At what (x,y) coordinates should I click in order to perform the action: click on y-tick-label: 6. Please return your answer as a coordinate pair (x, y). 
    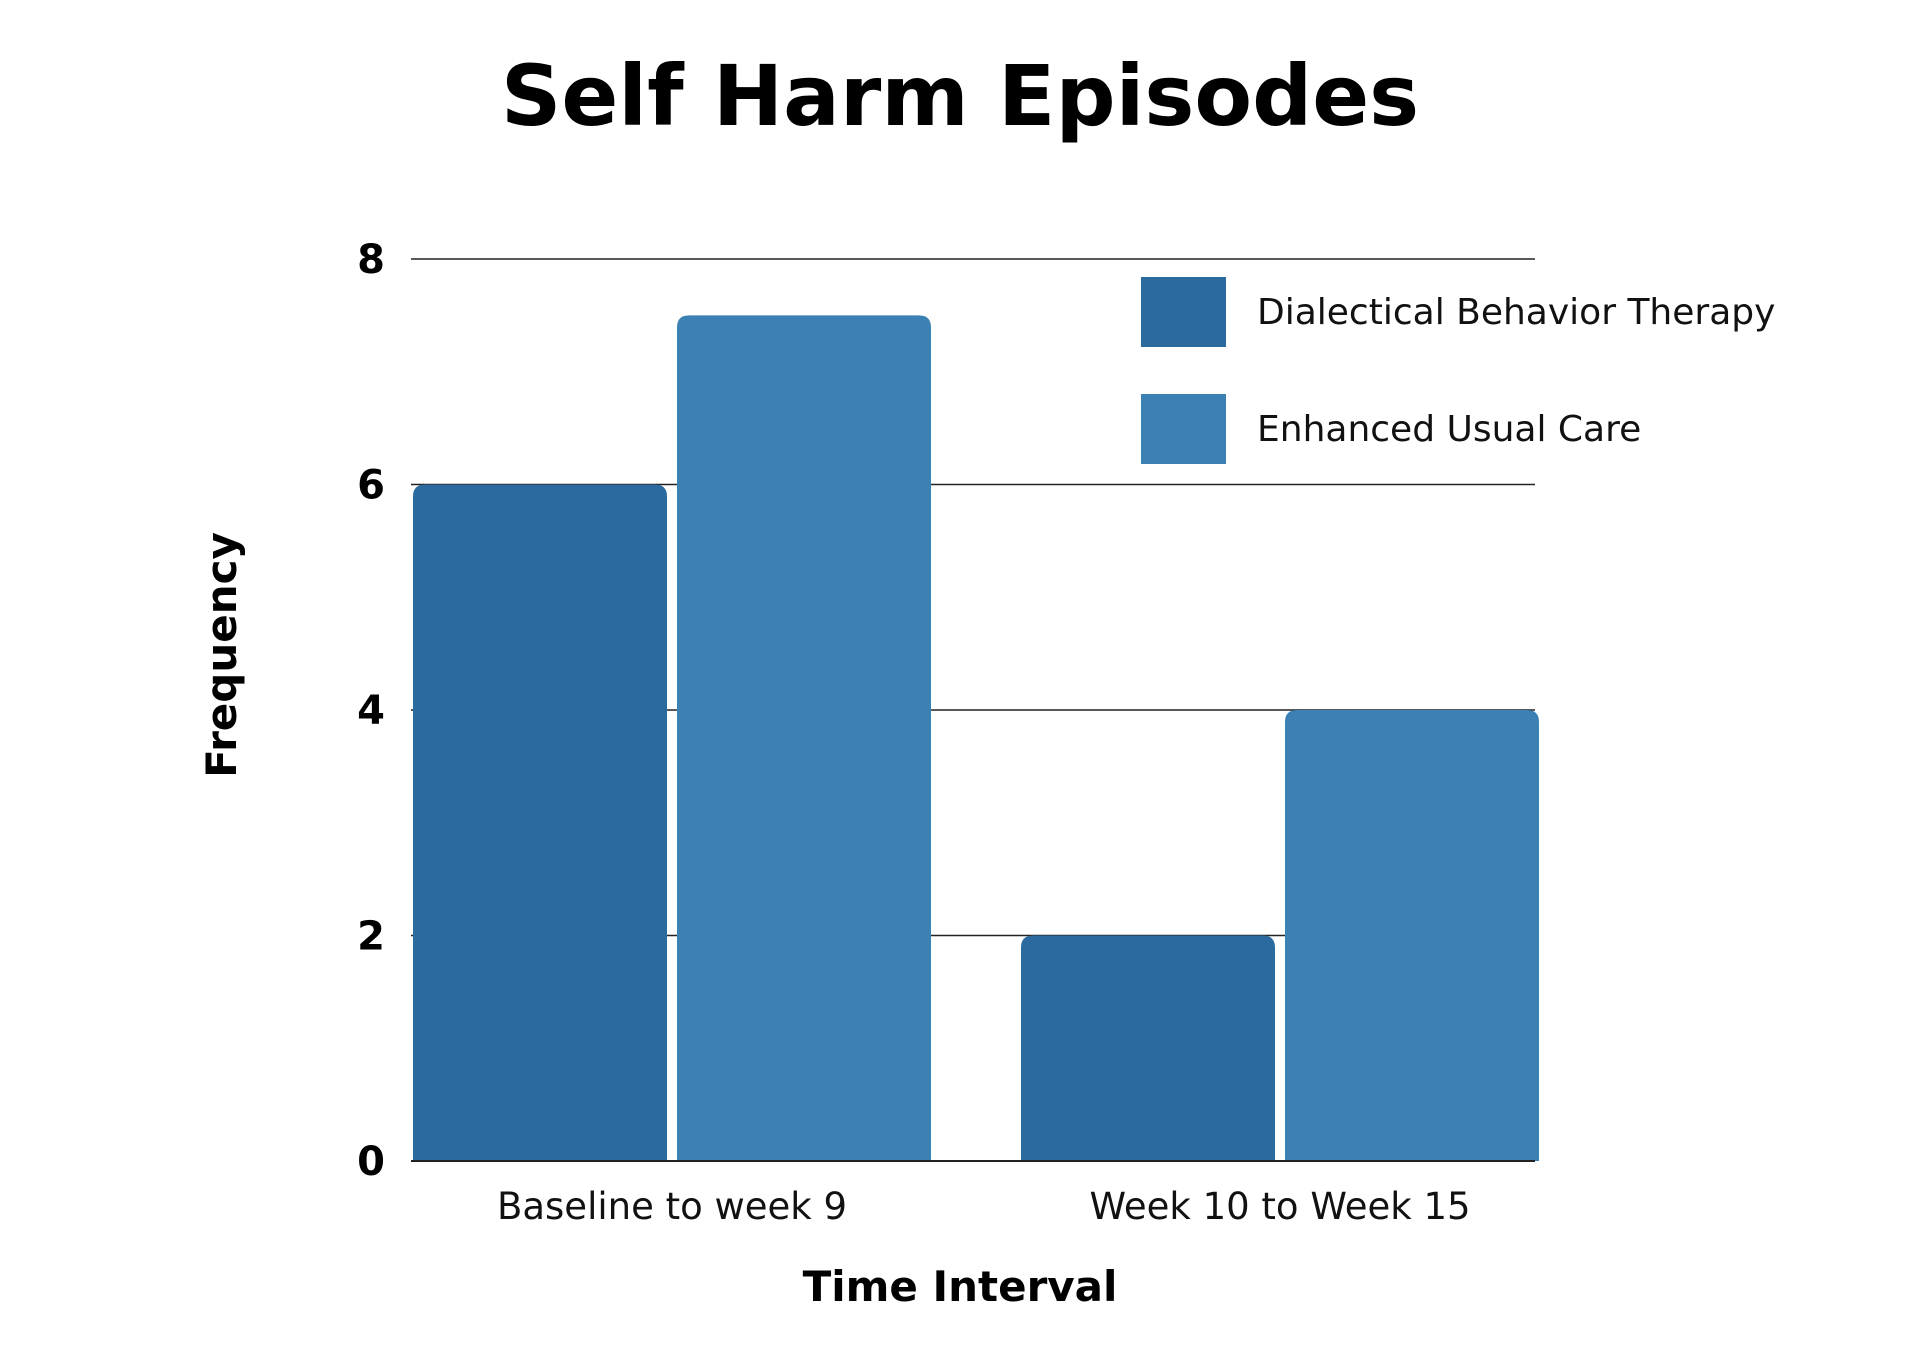
    Looking at the image, I should click on (371, 486).